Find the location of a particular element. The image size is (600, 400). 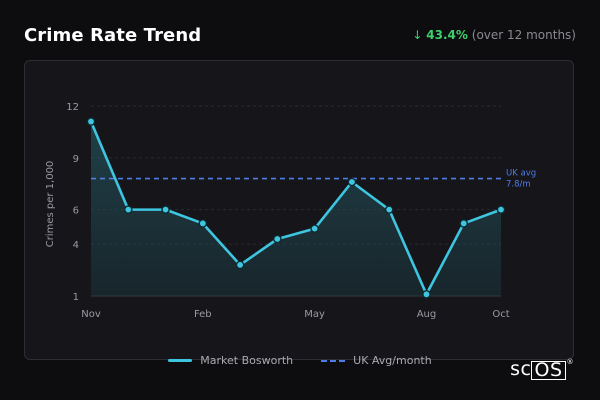

change-summary: ↓ 43.4% (over 12 months) is located at coordinates (494, 35).